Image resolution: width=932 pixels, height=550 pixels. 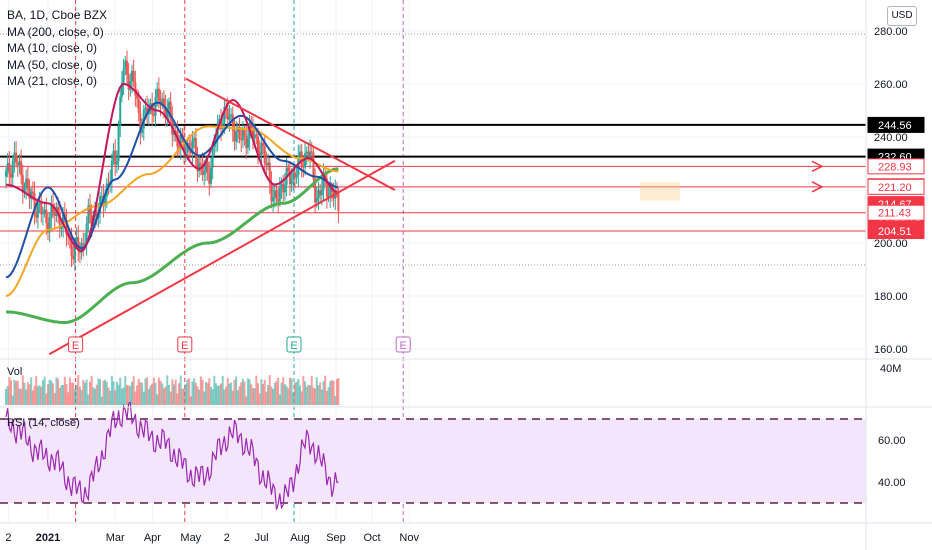 I want to click on earnings-badge-label: E, so click(x=75, y=346).